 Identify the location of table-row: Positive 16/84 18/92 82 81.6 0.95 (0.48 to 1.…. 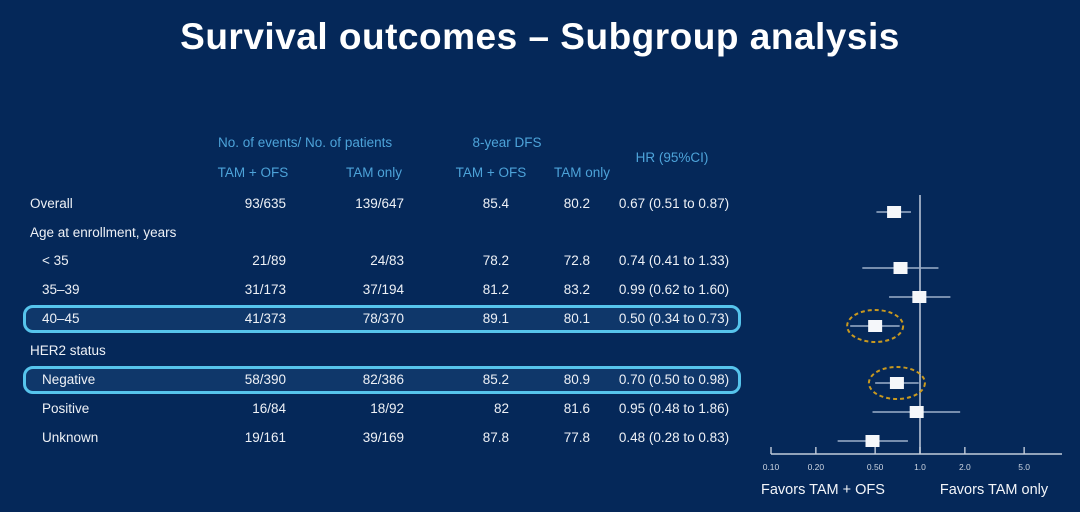
(372, 409).